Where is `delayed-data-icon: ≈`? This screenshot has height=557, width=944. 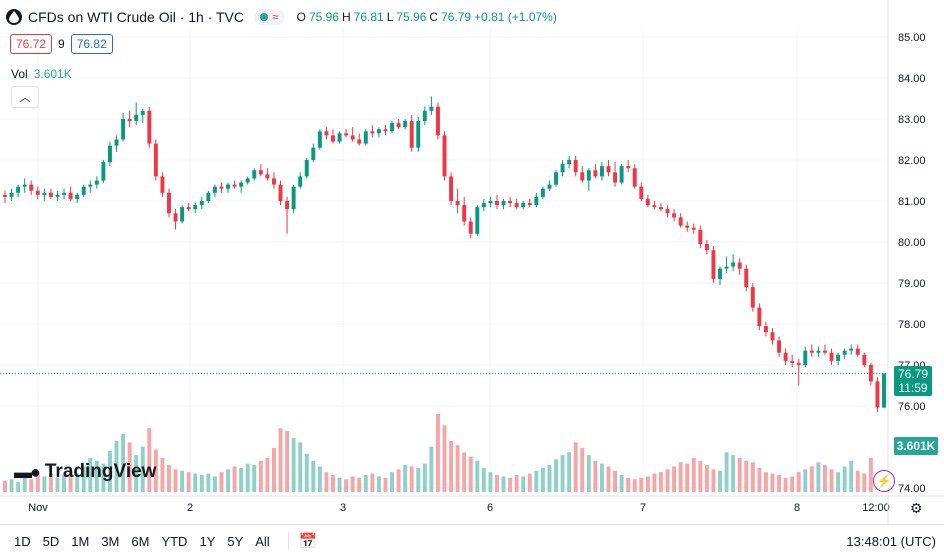
delayed-data-icon: ≈ is located at coordinates (275, 17).